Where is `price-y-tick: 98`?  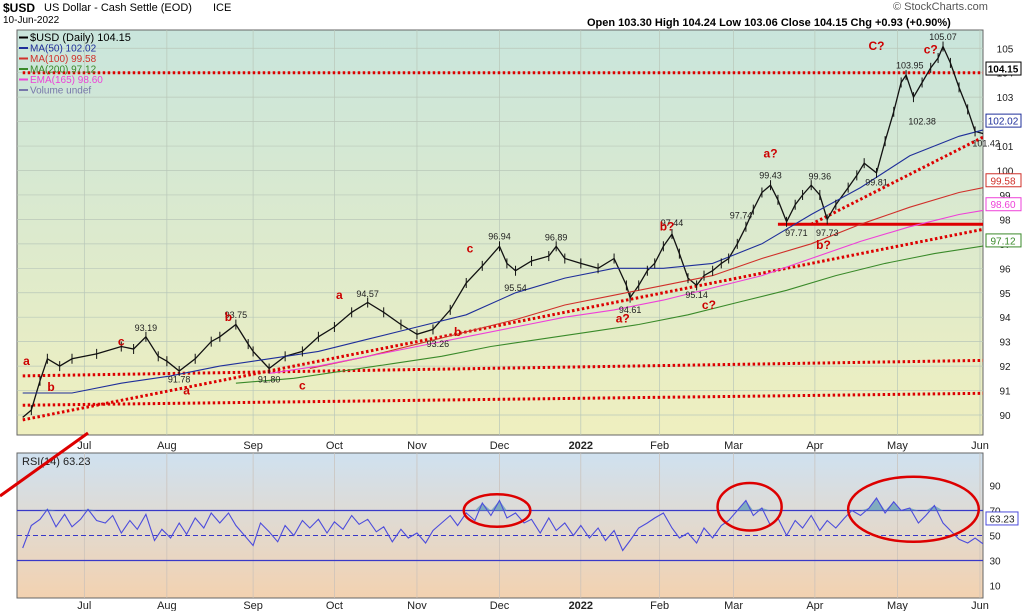
price-y-tick: 98 is located at coordinates (1005, 220).